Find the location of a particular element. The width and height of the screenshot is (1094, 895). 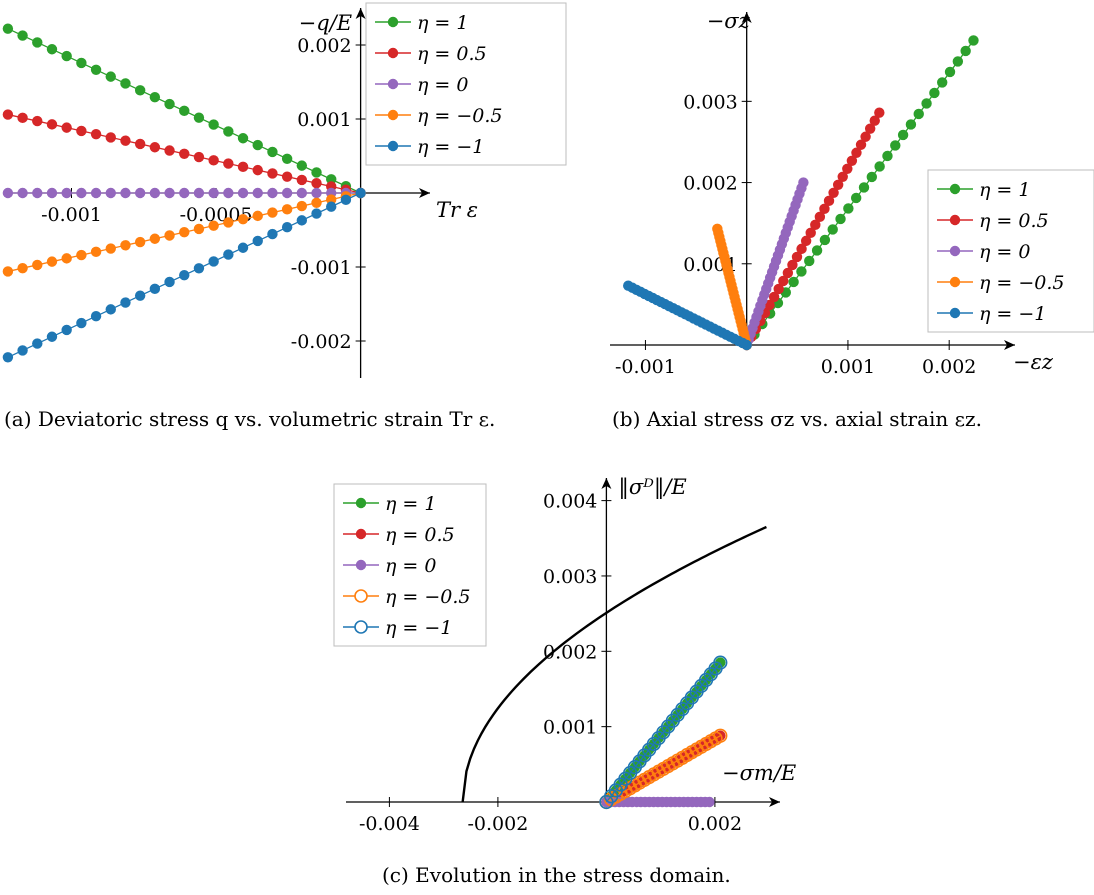

y-axis-arrow is located at coordinates (606, 483).